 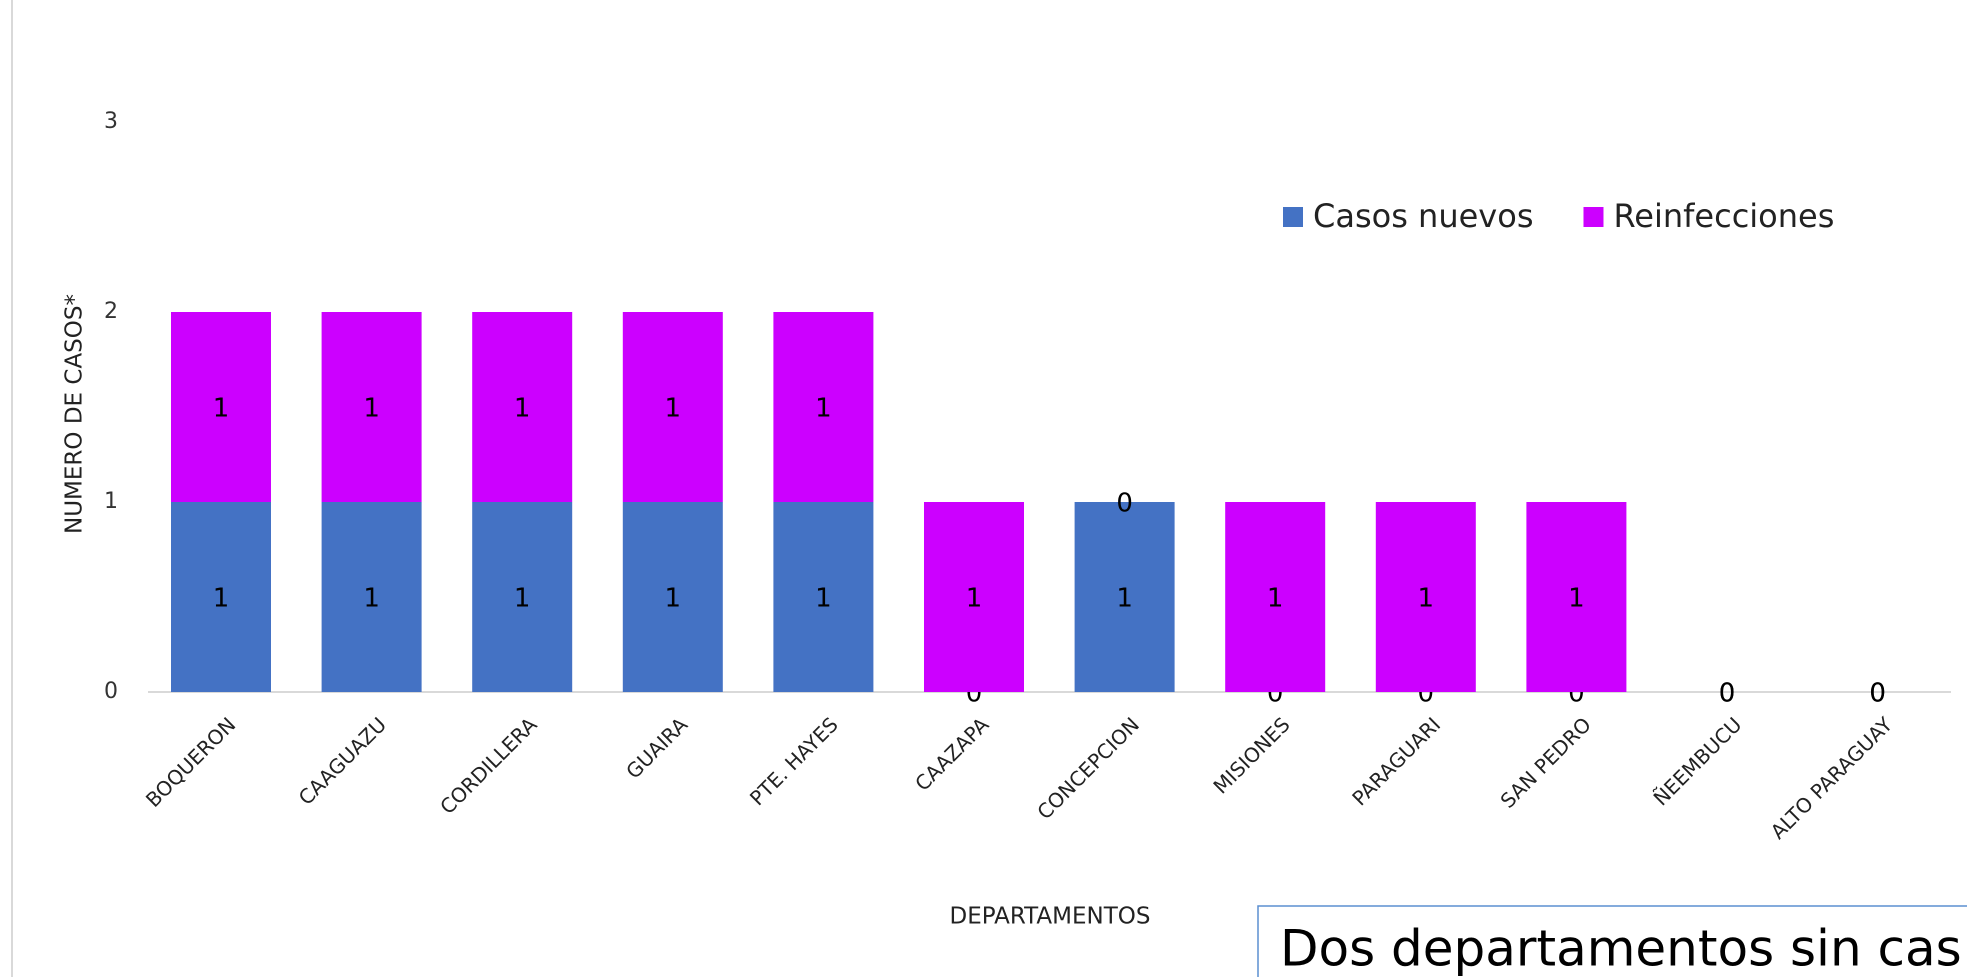 I want to click on annotation-box, so click(x=1612, y=941).